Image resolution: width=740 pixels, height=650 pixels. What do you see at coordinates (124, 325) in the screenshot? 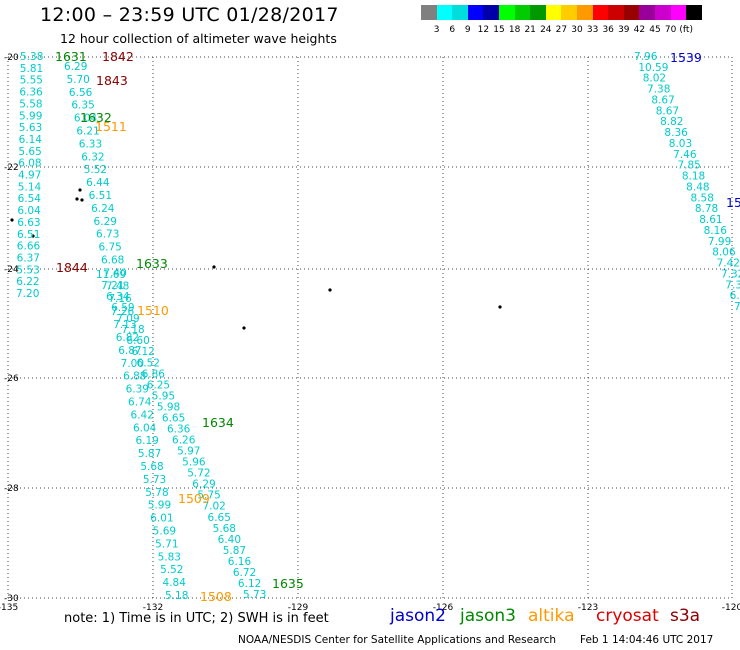
I see `wave-height-value: 7.13` at bounding box center [124, 325].